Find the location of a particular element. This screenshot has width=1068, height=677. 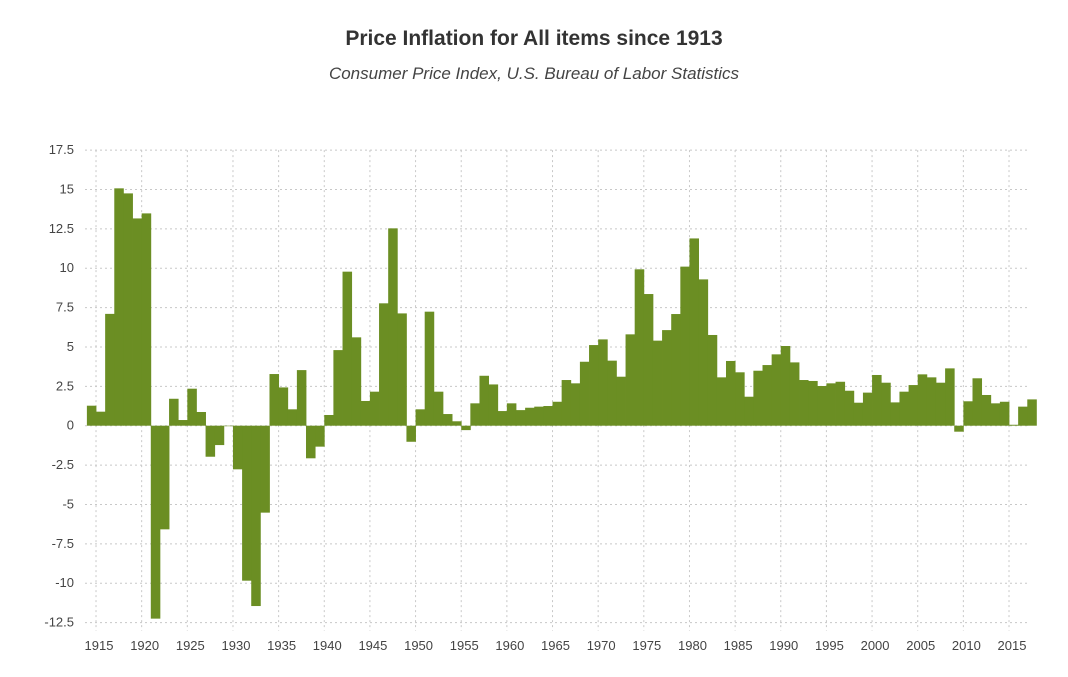

y-tick-label: 2.5 is located at coordinates (65, 385).